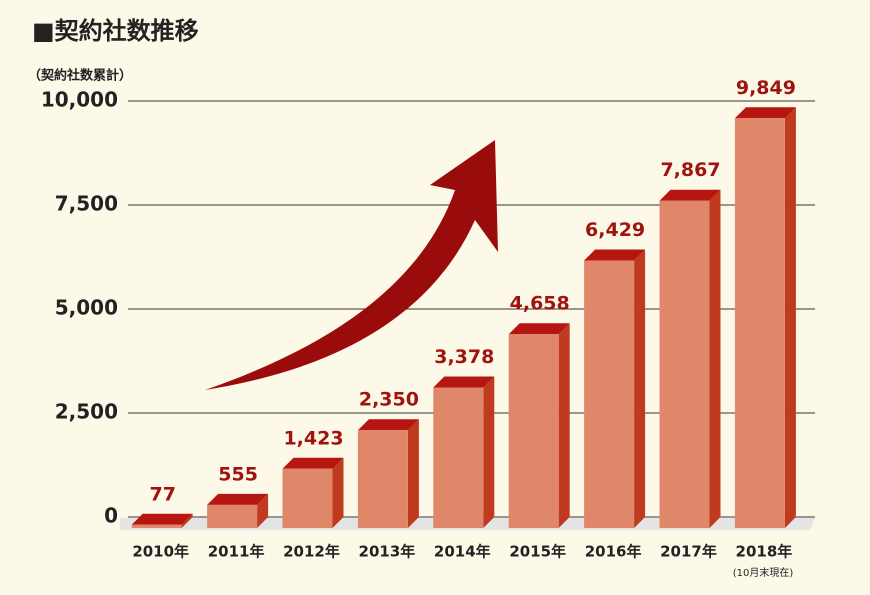 The height and width of the screenshot is (595, 870). Describe the element at coordinates (86, 412) in the screenshot. I see `y-tick-label: 2,500` at that location.